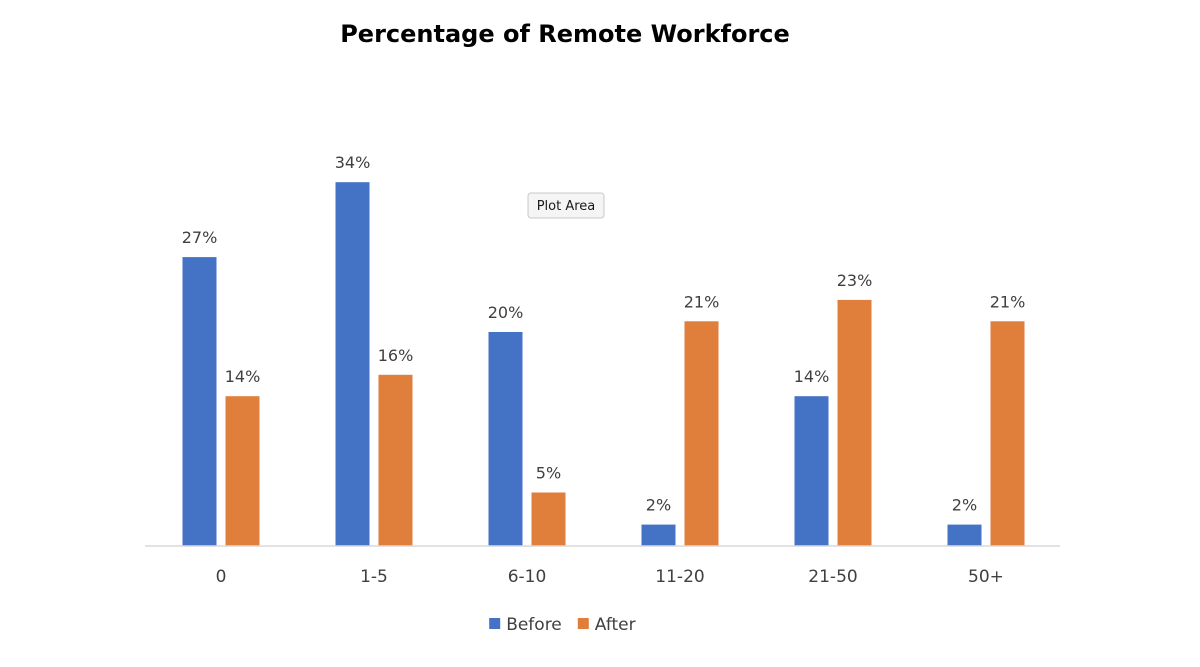 The image size is (1200, 667). I want to click on data-label-before-21-50: 14%, so click(812, 376).